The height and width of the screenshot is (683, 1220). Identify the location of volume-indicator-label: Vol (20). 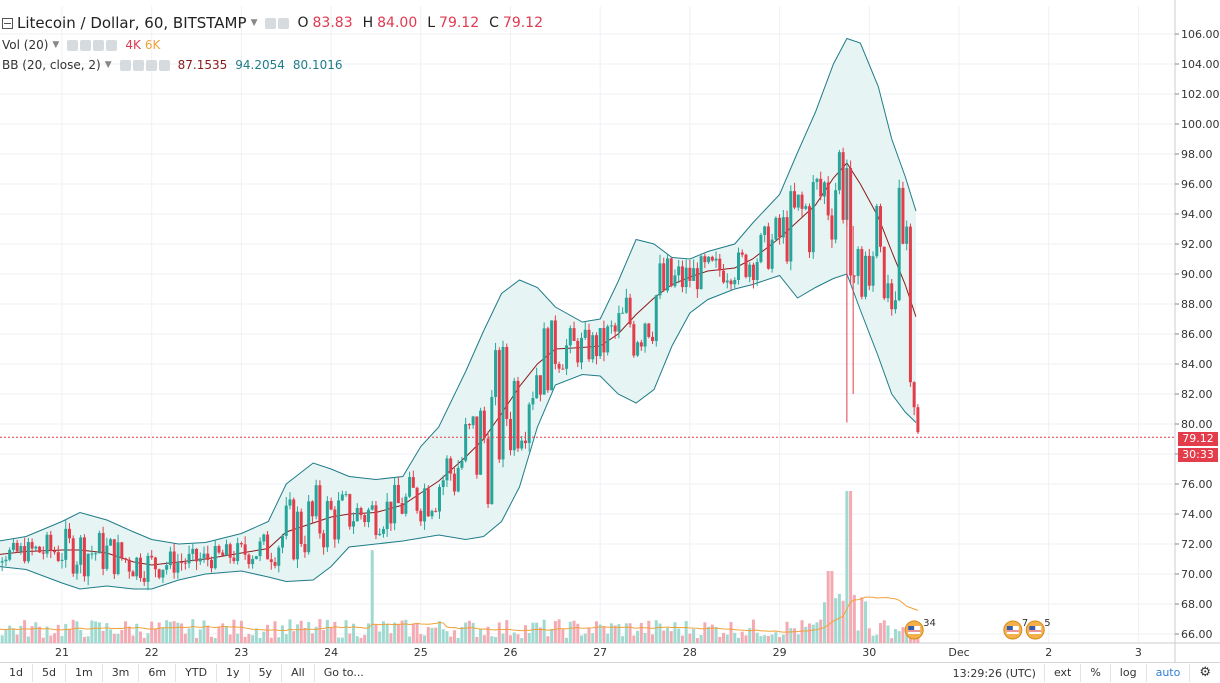
(25, 45).